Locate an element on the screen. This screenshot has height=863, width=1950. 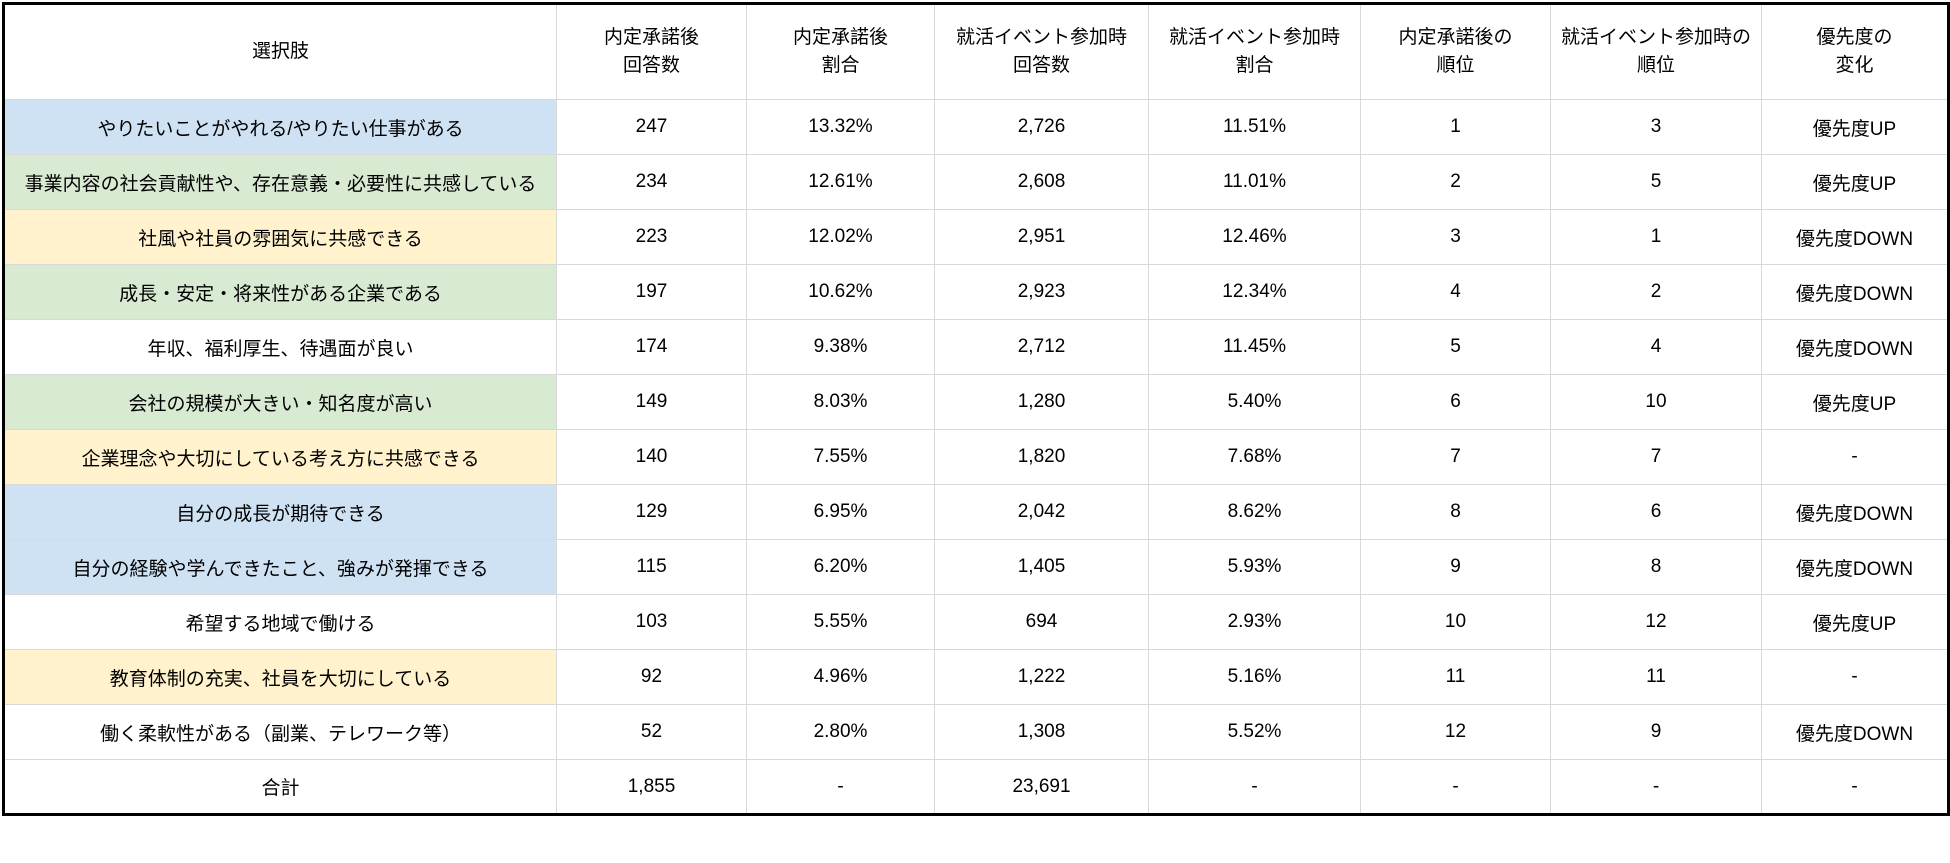
acceptance-pct-cell: 13.32% is located at coordinates (840, 127).